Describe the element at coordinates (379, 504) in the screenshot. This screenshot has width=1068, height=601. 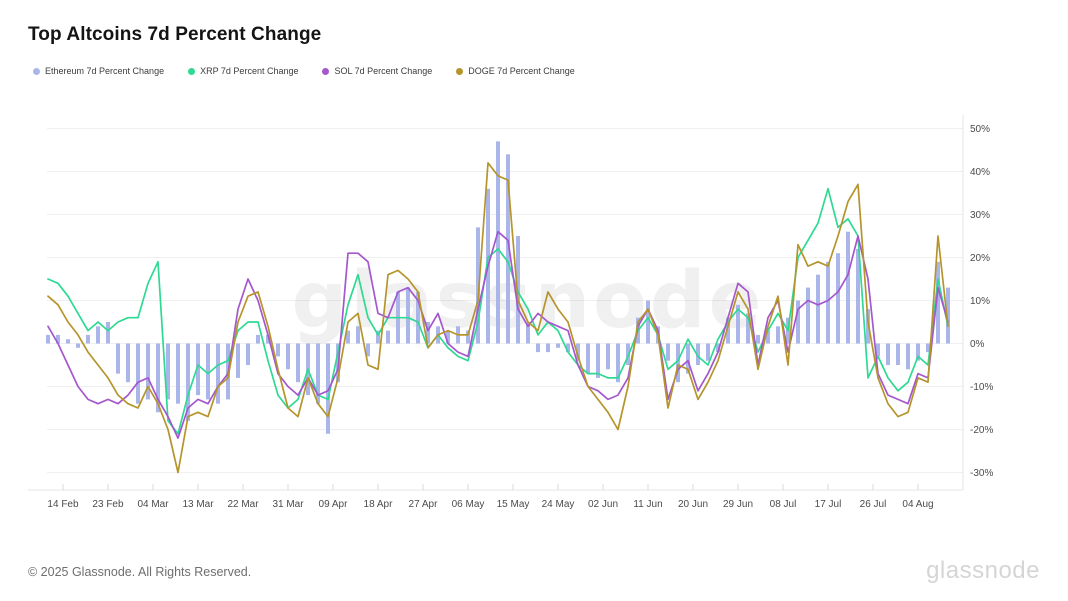
I see `x-tick-label: 18 Apr` at that location.